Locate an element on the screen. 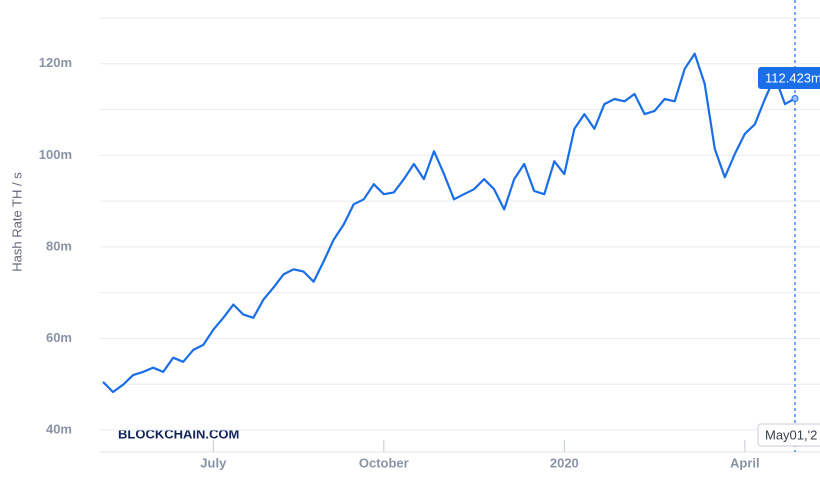  y-axis-title: Hash Rate TH / s is located at coordinates (16, 222).